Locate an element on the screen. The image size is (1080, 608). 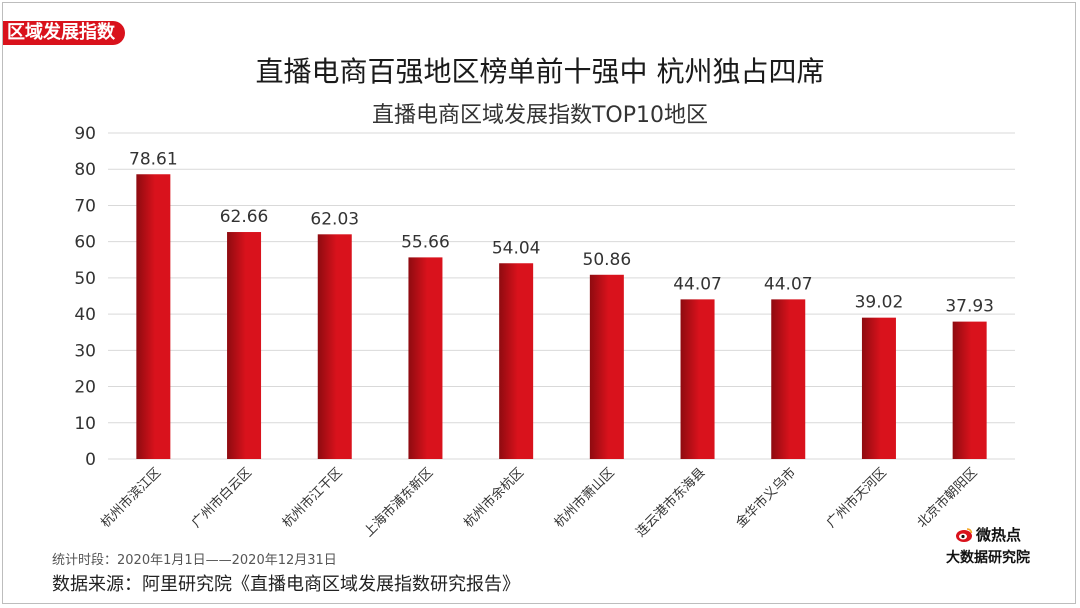
x-tick-label: 广州市白云区 is located at coordinates (221, 498).